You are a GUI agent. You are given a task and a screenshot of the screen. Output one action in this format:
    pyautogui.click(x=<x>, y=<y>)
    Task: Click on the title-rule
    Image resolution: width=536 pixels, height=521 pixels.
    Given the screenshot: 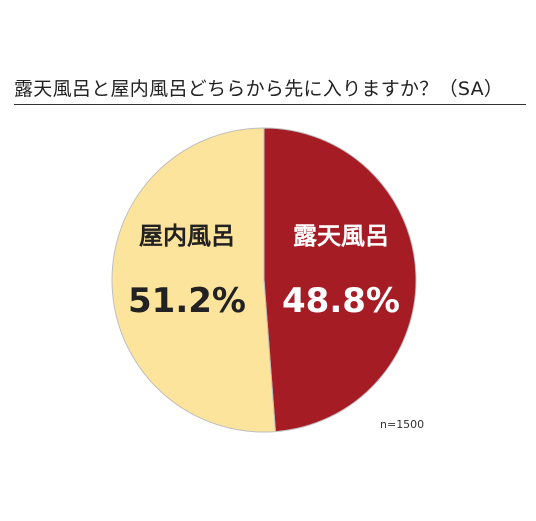 What is the action you would take?
    pyautogui.click(x=270, y=104)
    